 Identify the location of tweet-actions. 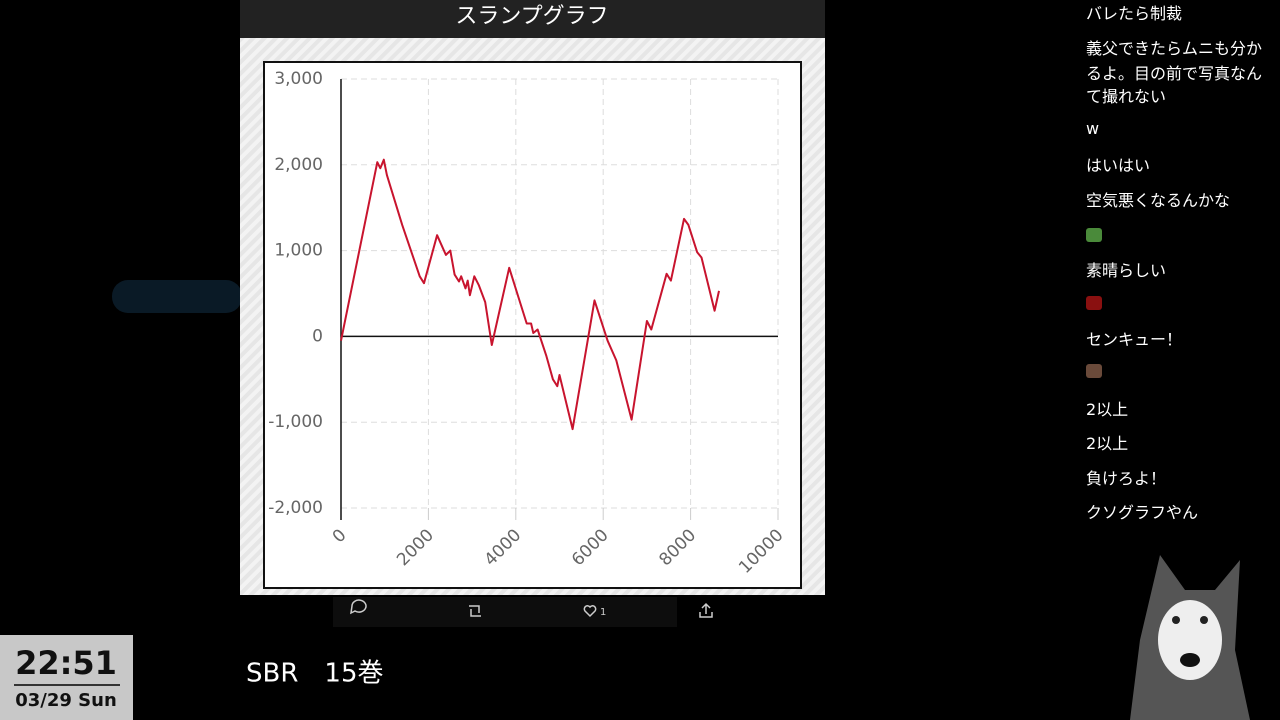
(505, 612).